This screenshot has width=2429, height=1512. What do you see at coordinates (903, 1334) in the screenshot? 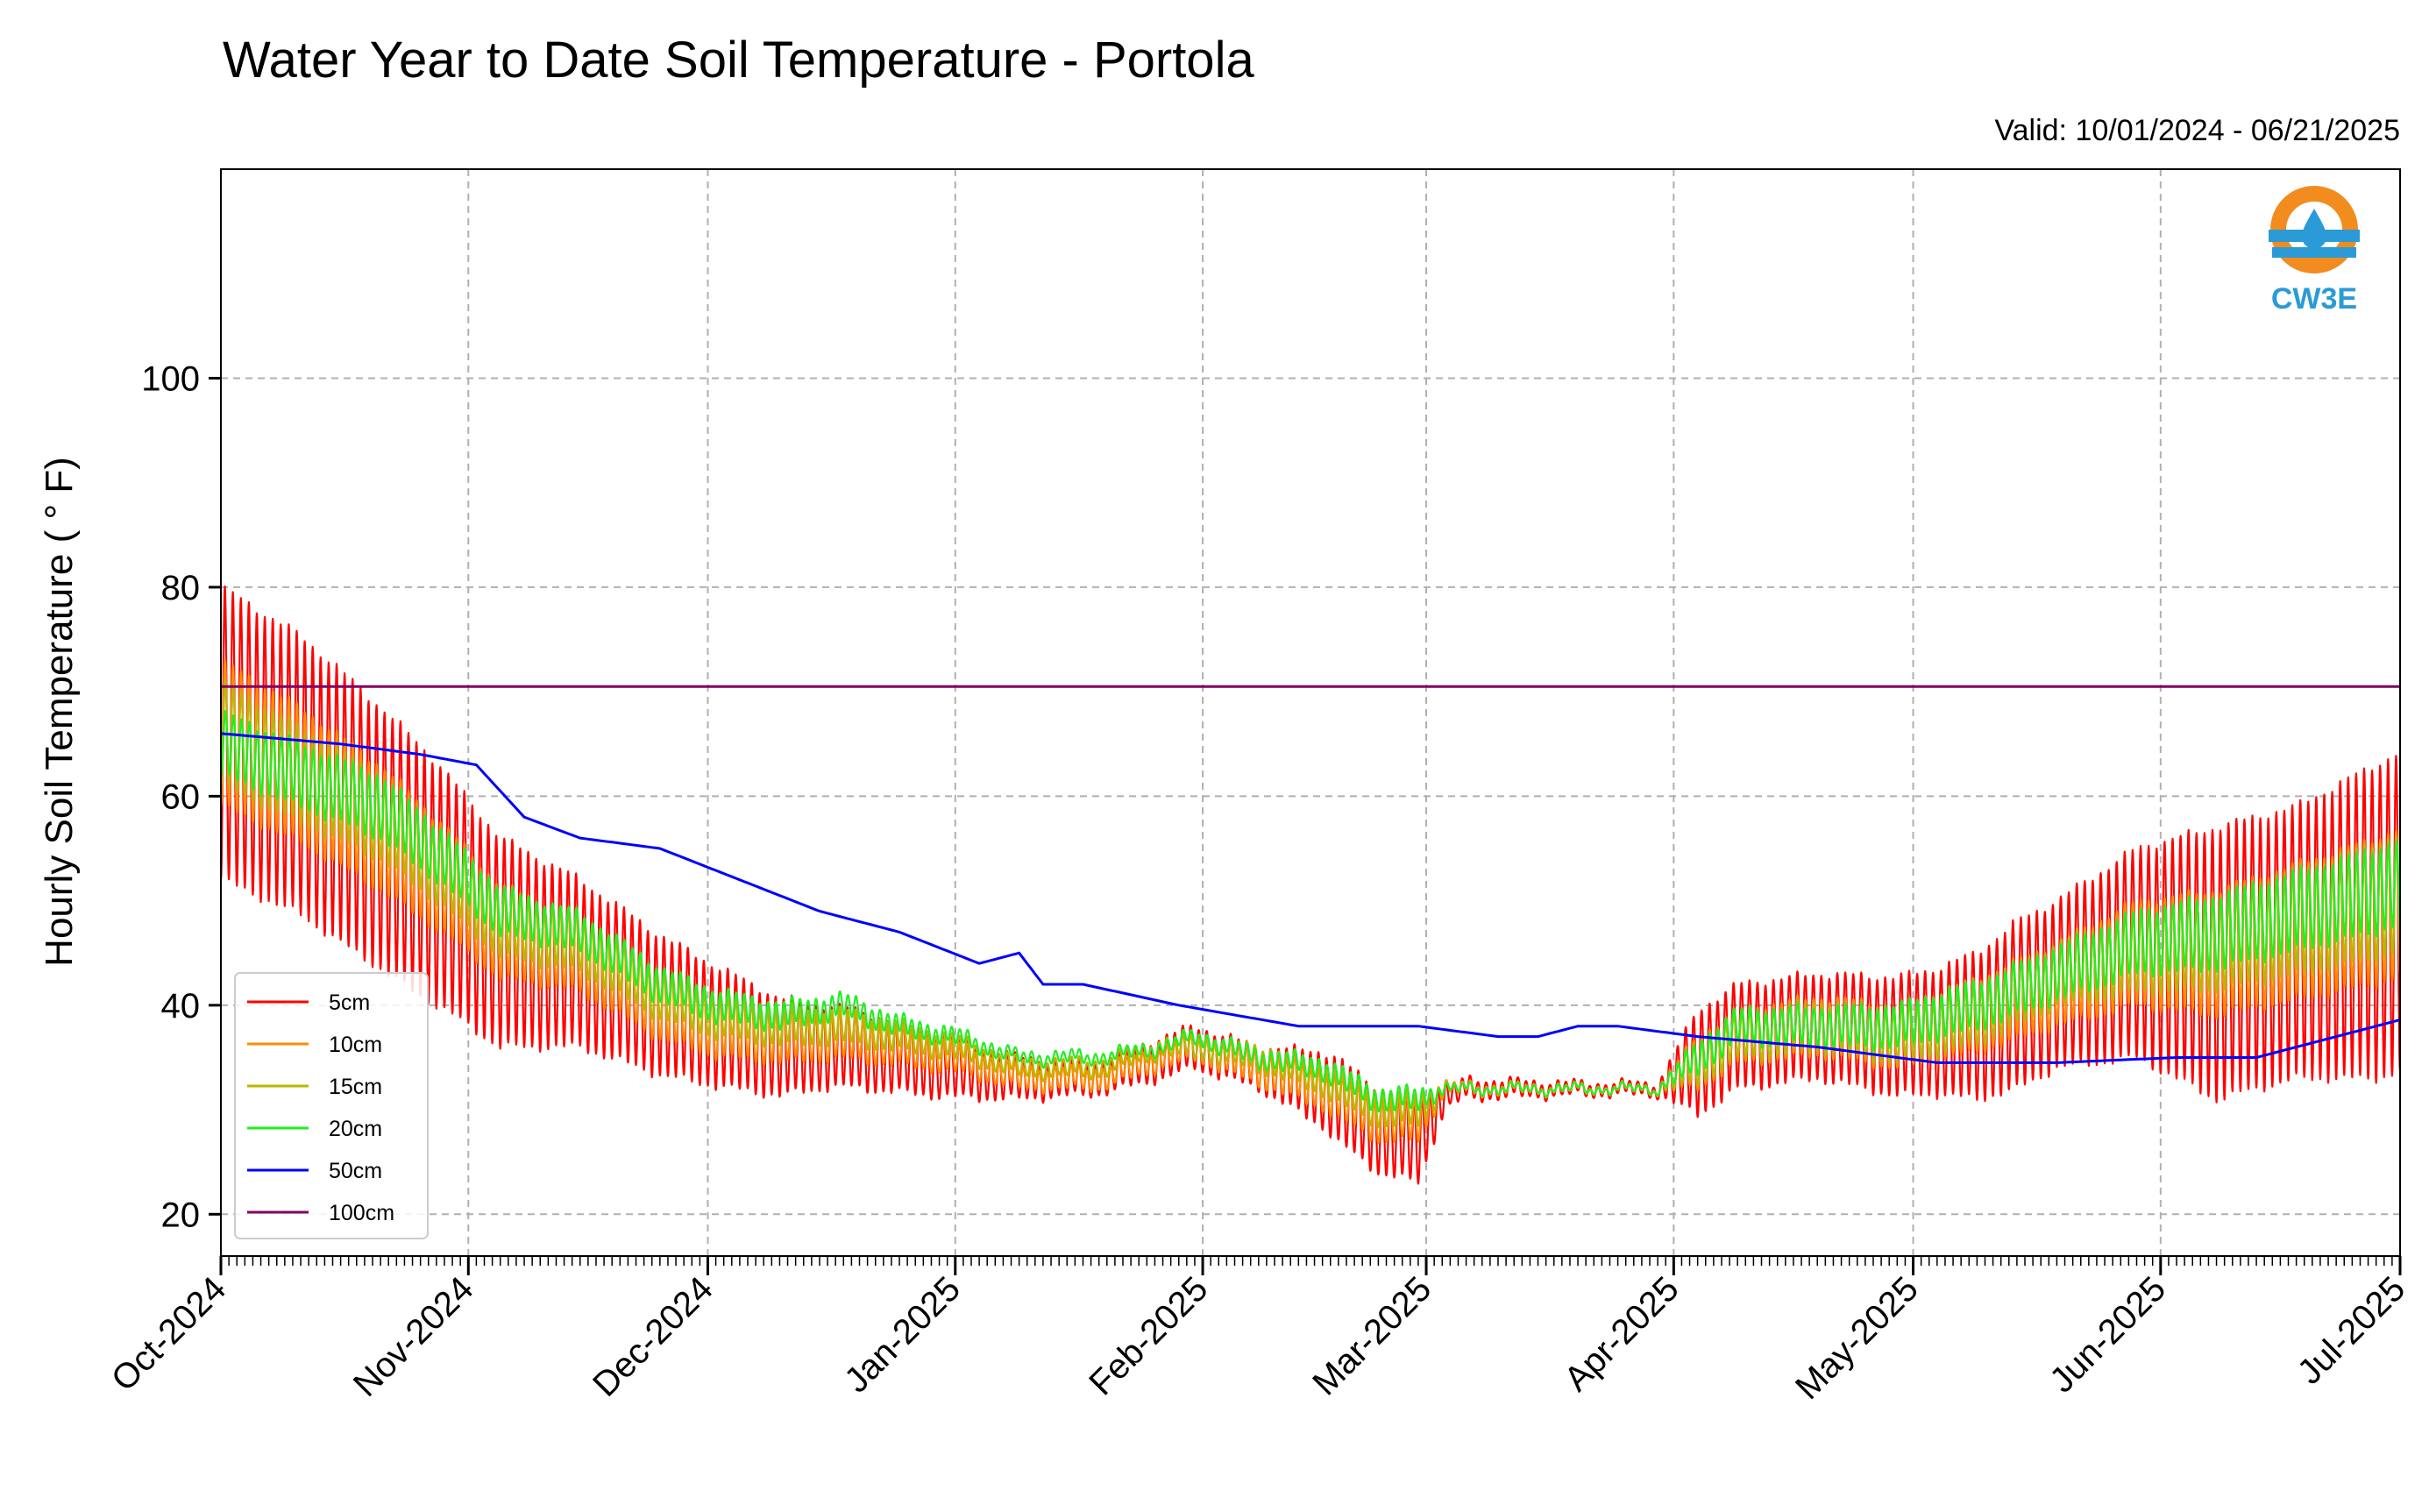
I see `x-tick-label: Jan-2025` at bounding box center [903, 1334].